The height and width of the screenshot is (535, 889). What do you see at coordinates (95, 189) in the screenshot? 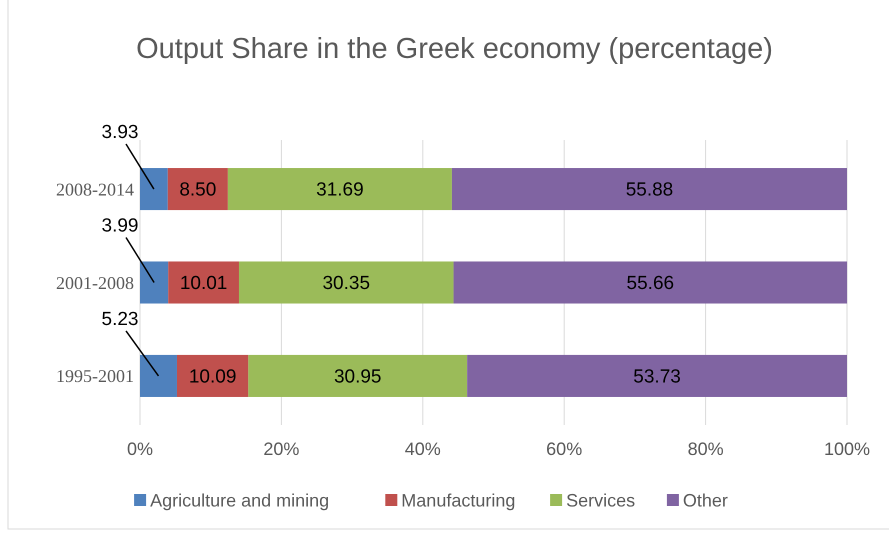
I see `y-tick-label: 2008-2014` at bounding box center [95, 189].